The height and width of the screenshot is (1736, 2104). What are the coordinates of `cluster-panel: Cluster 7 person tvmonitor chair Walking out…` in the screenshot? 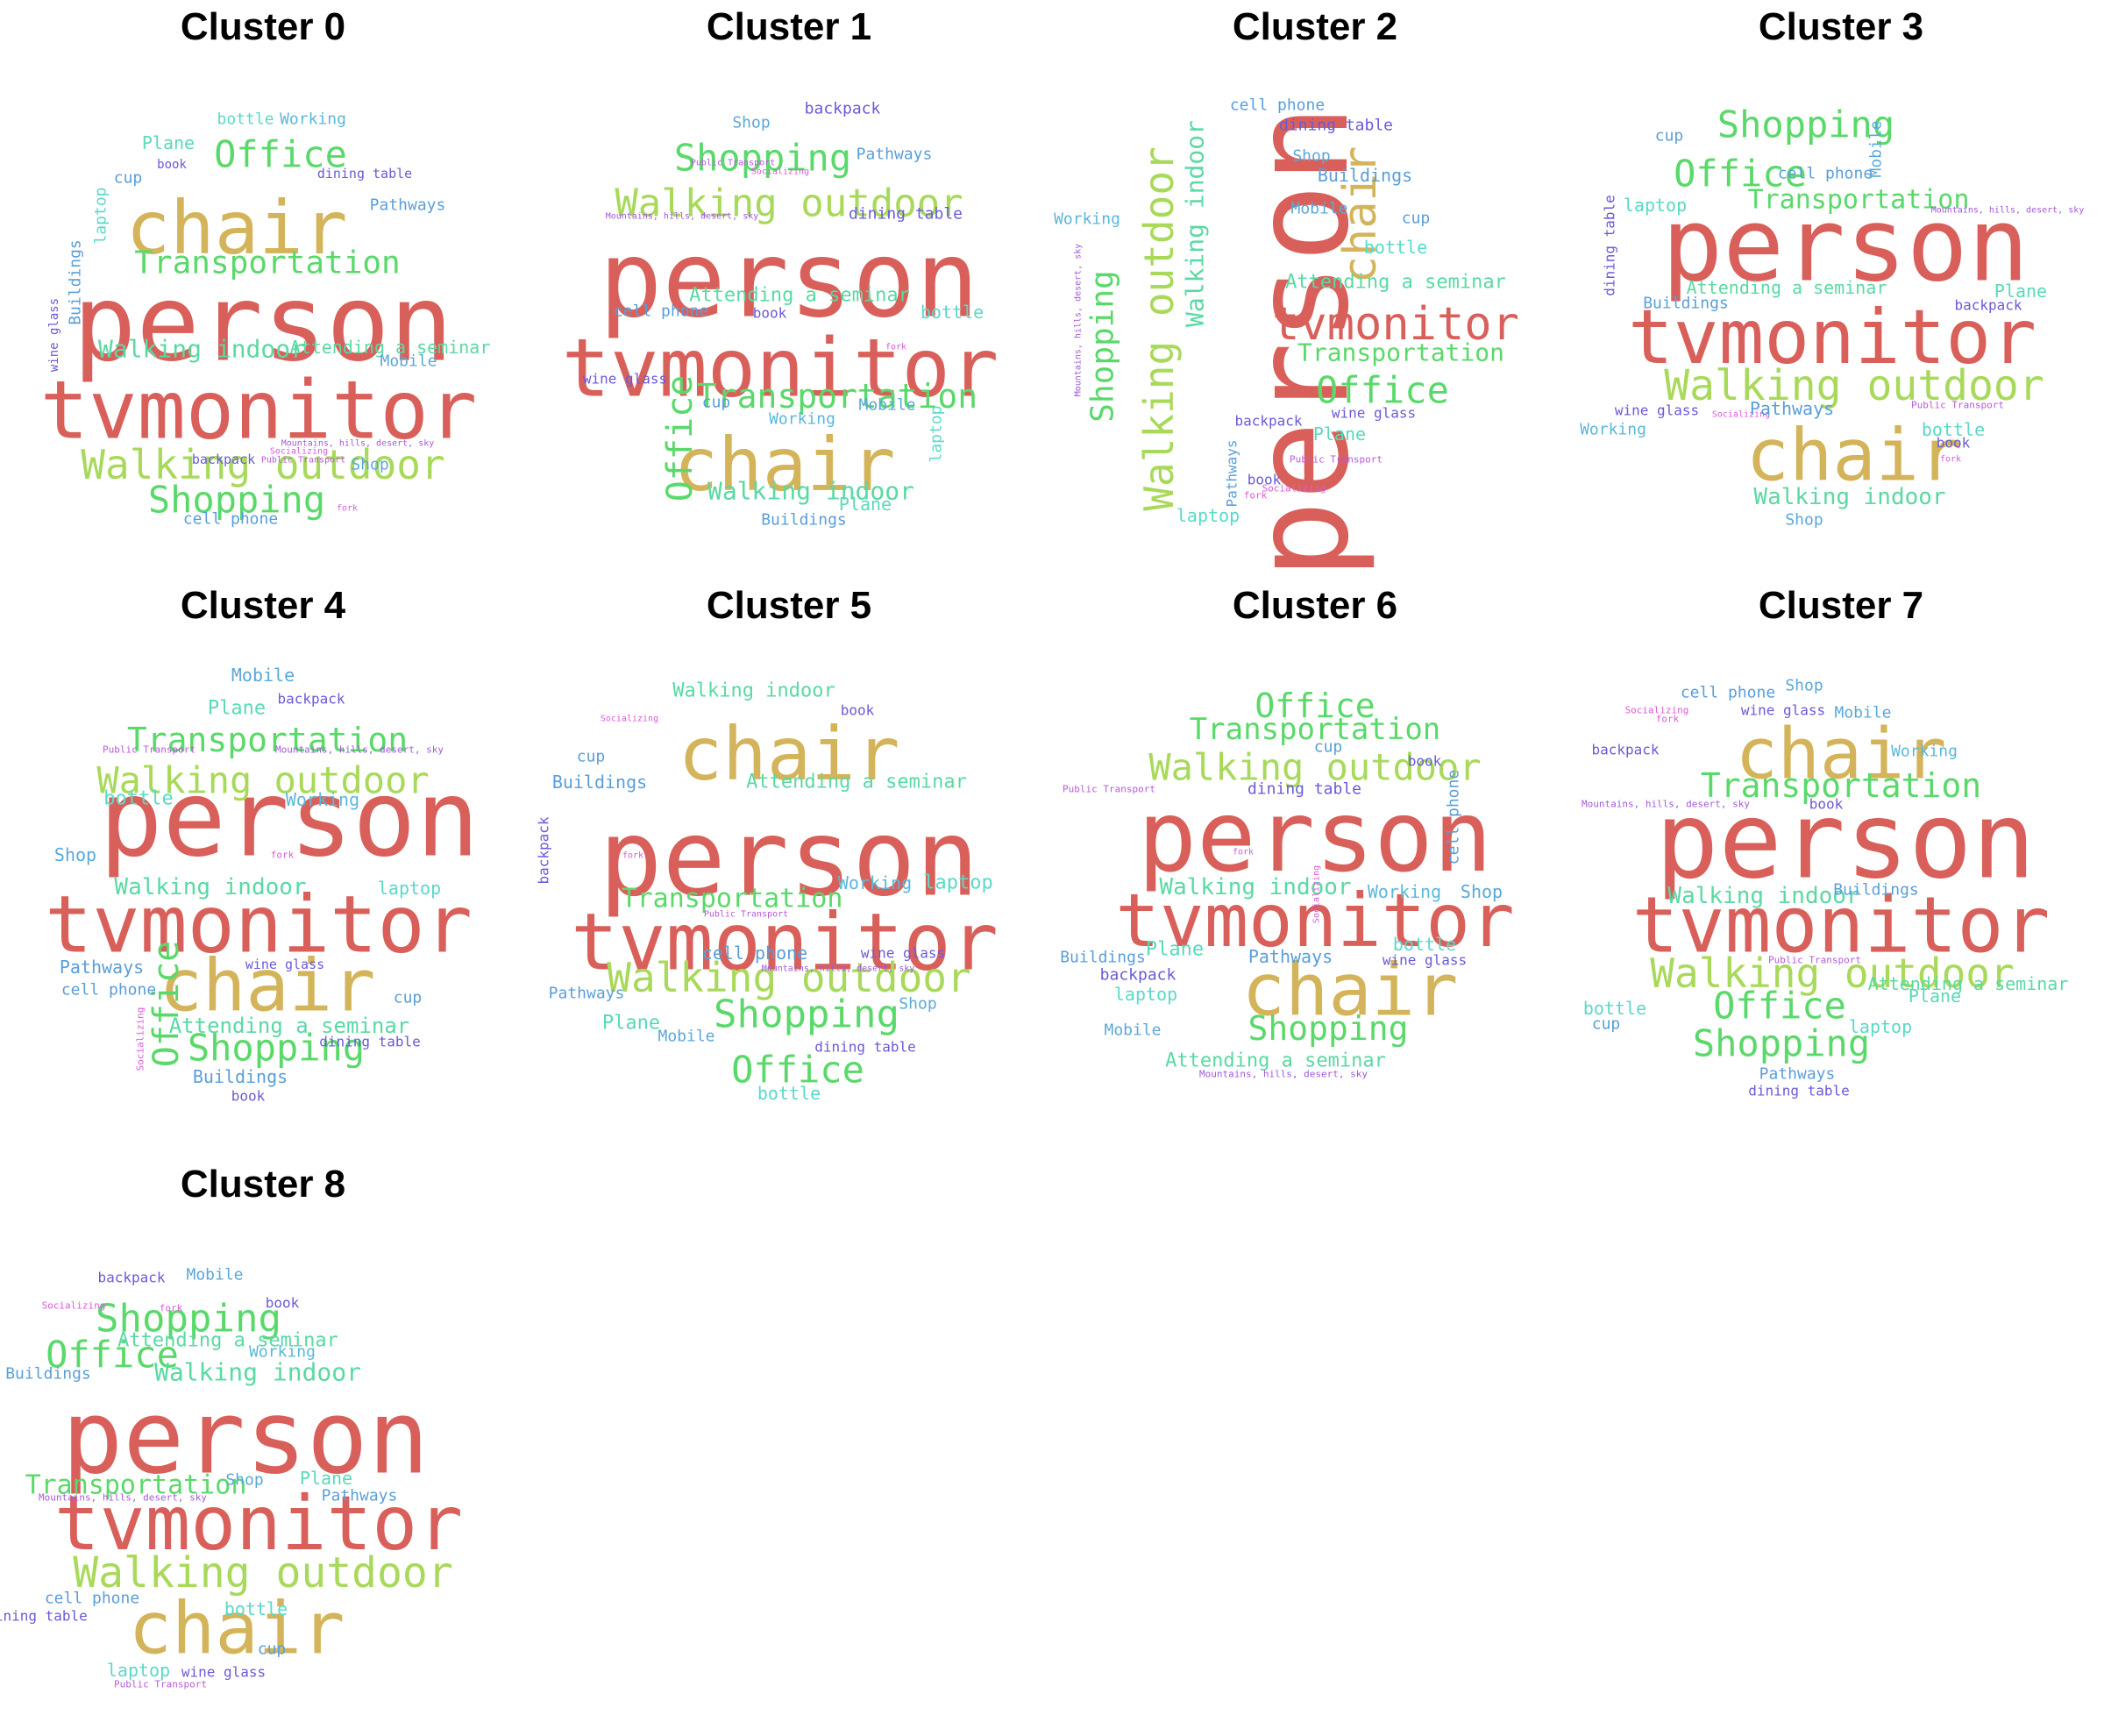 It's located at (1841, 868).